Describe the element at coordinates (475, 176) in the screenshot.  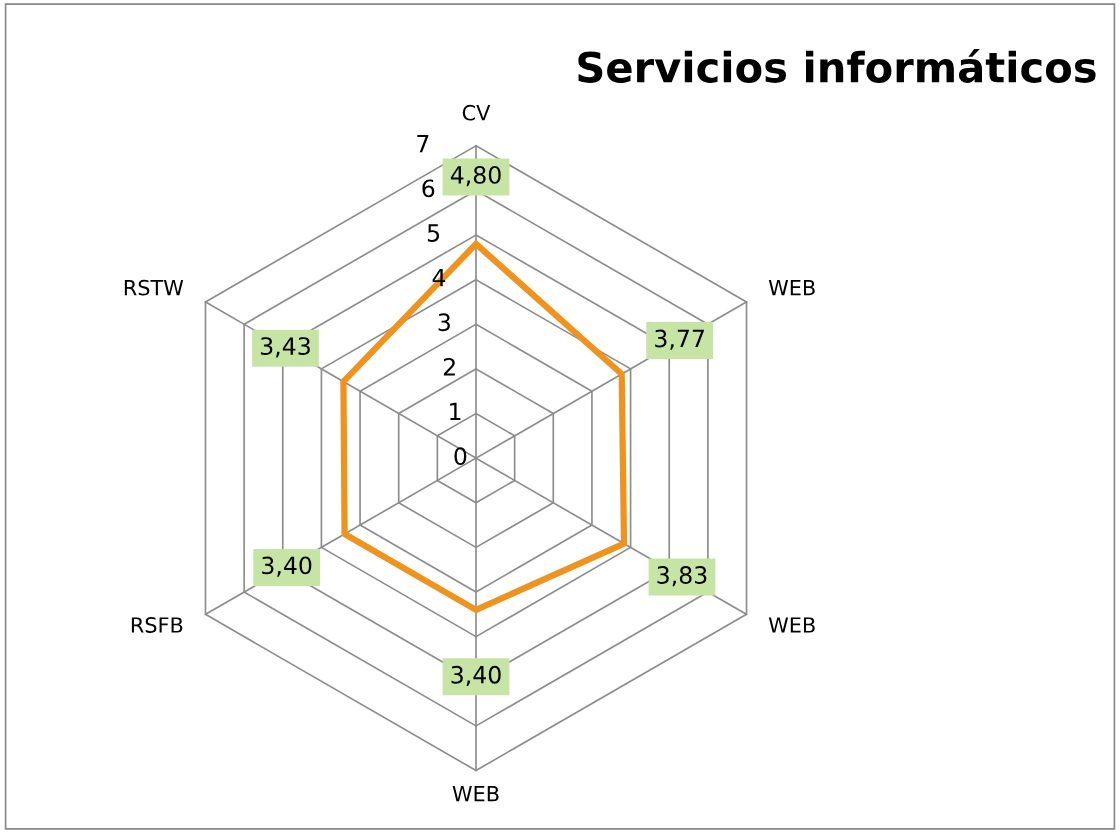
I see `data-label: 4,80` at that location.